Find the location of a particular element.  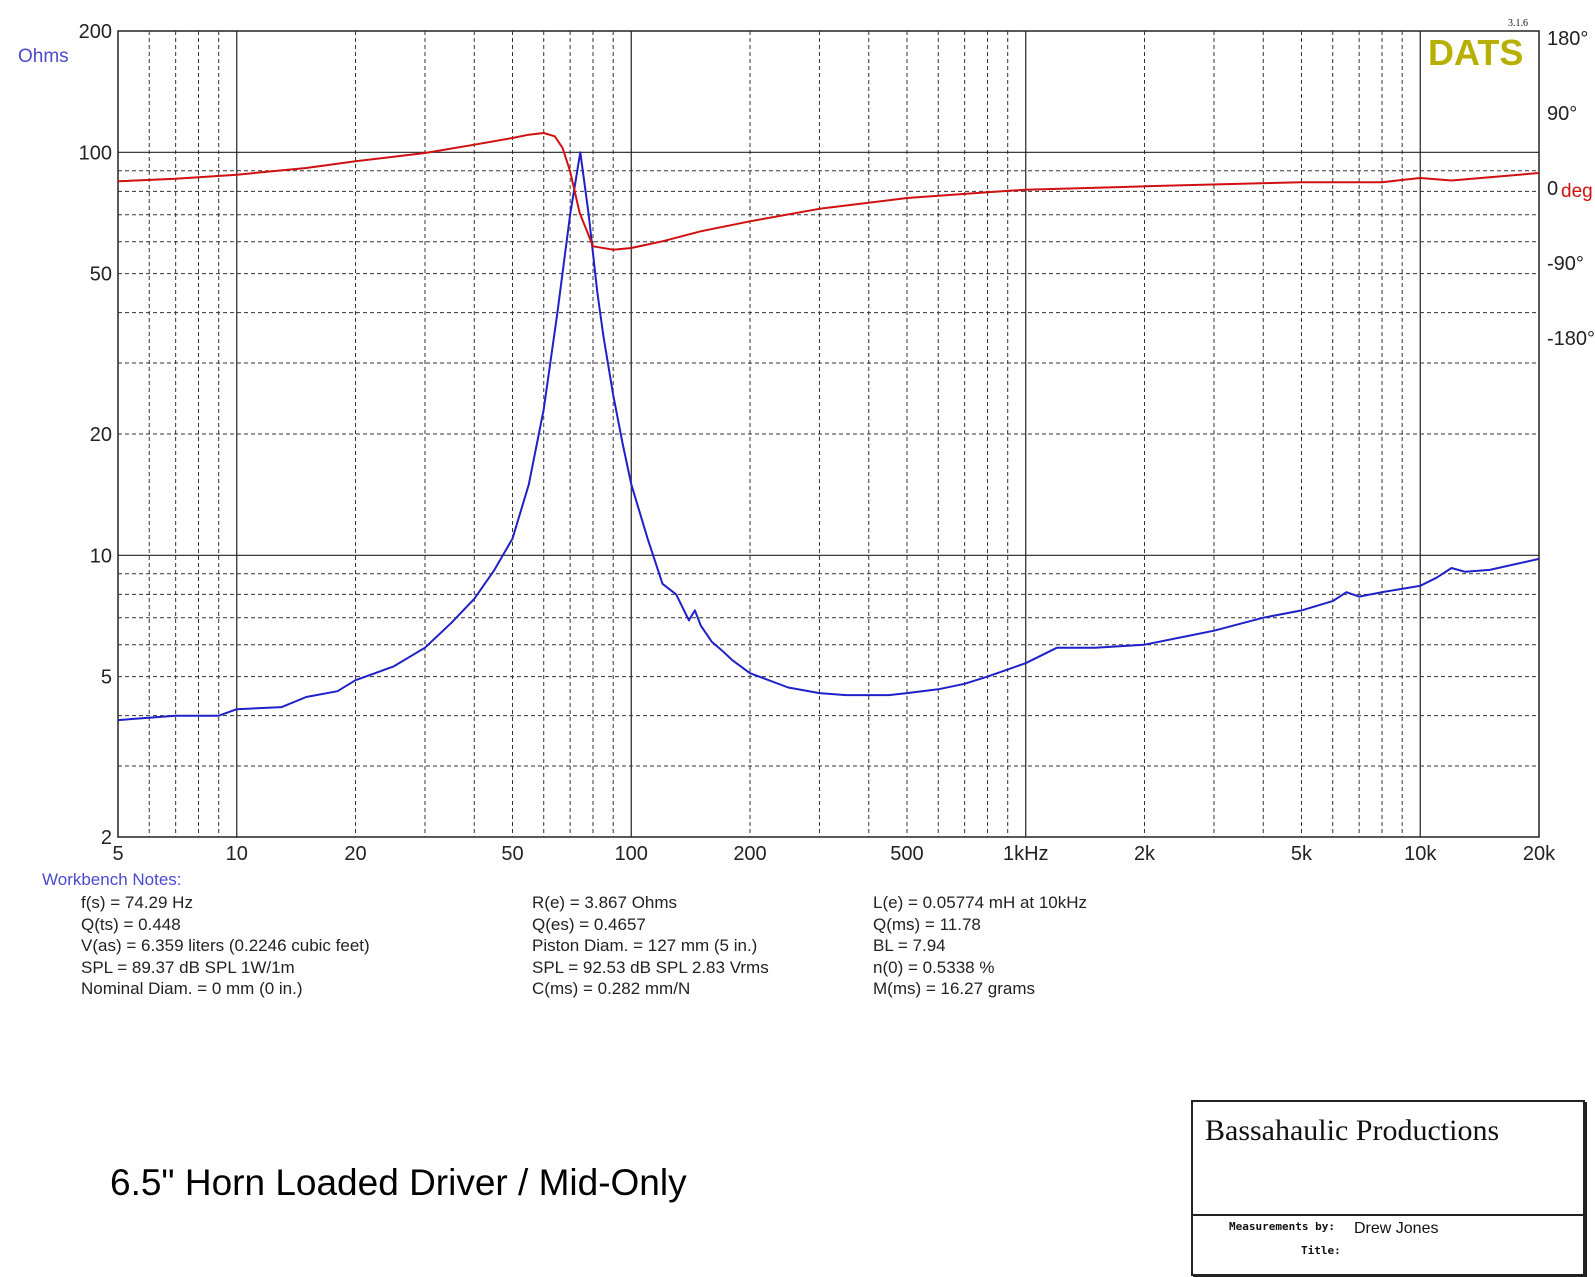

y-axis-title: Ohms is located at coordinates (43, 56).